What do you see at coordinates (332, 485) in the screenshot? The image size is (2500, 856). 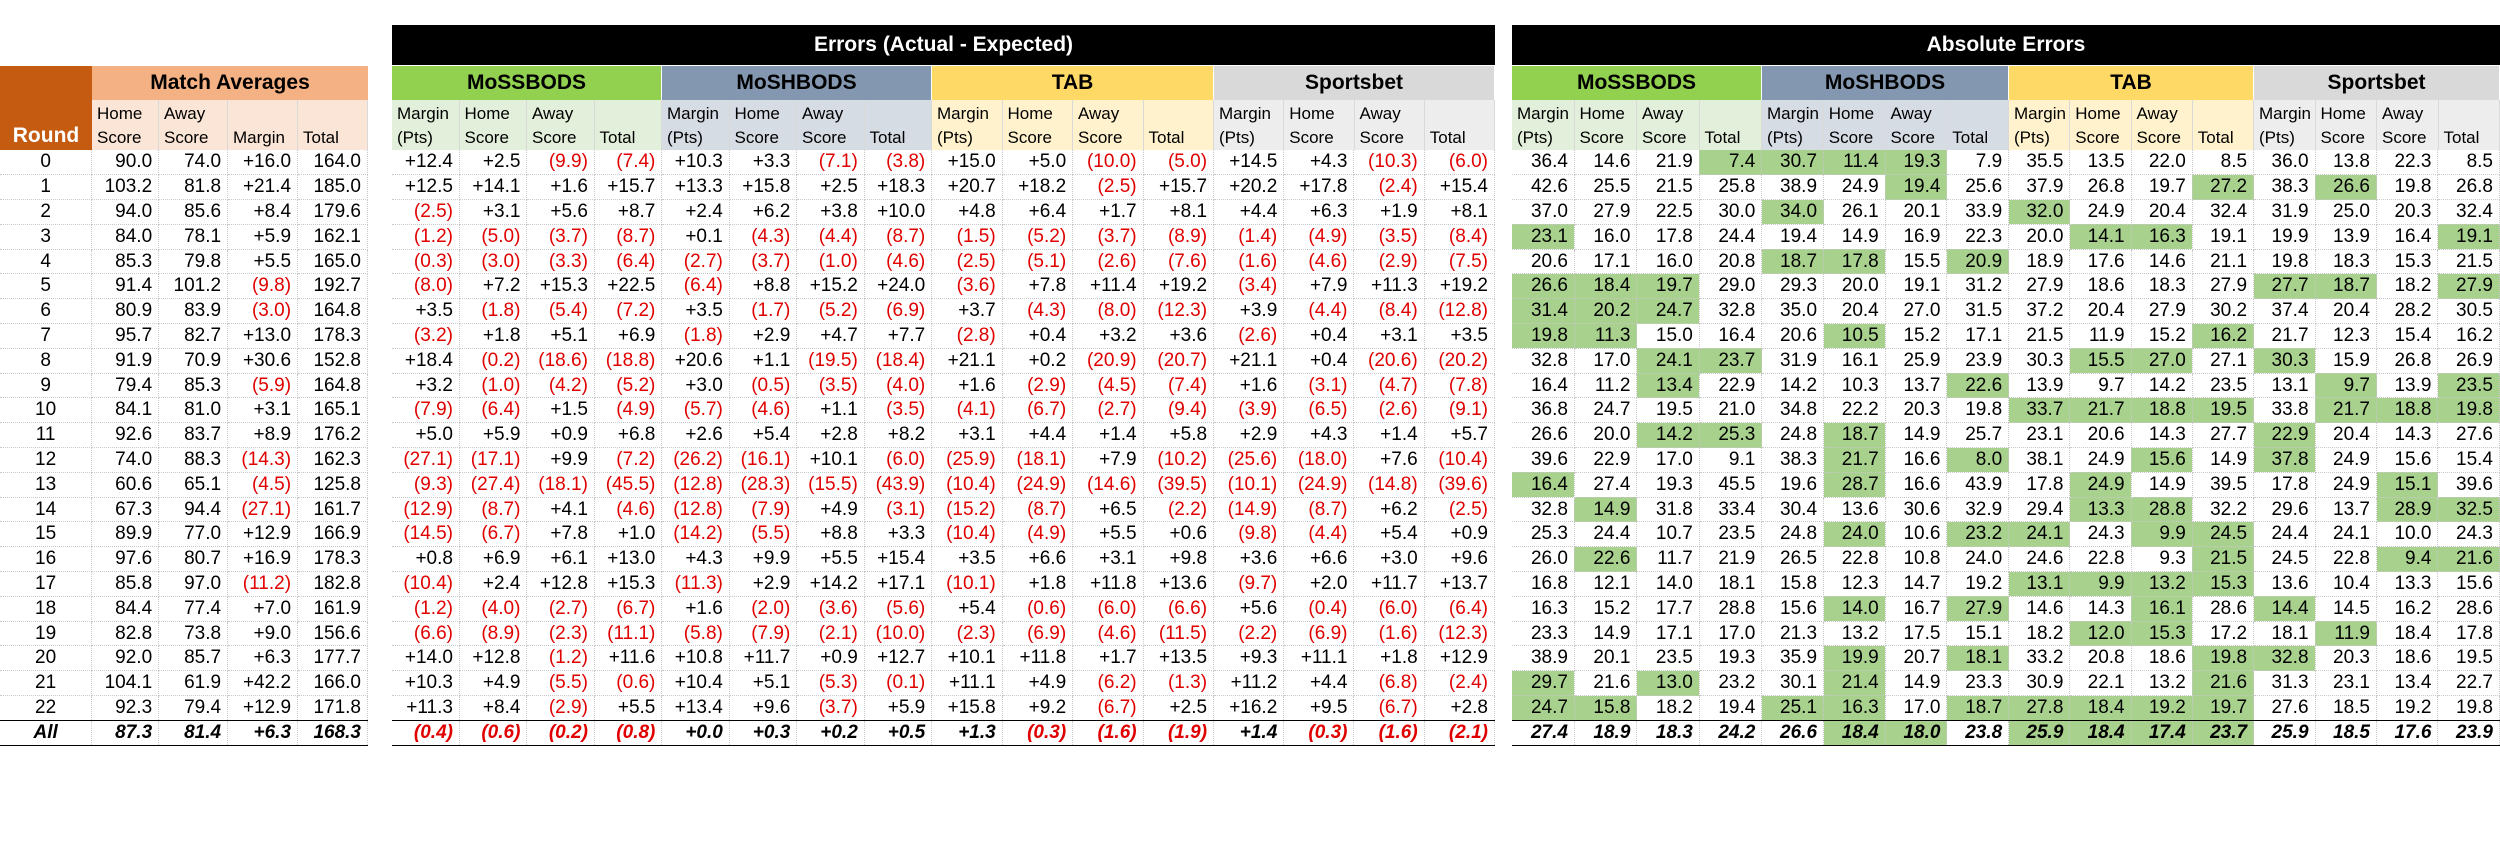 I see `avg-cell: 125.8` at bounding box center [332, 485].